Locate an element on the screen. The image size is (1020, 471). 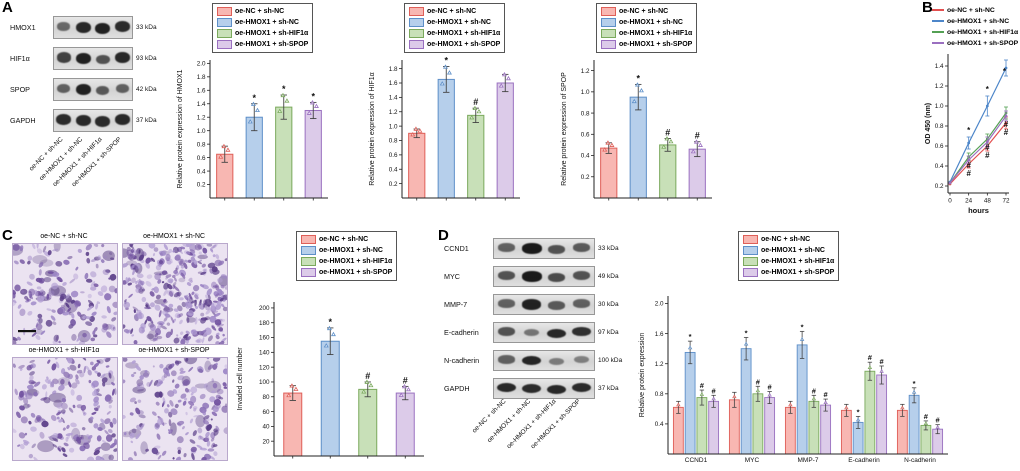
blot-row: HIF1α 93 kDa is located at coordinates (83, 58).